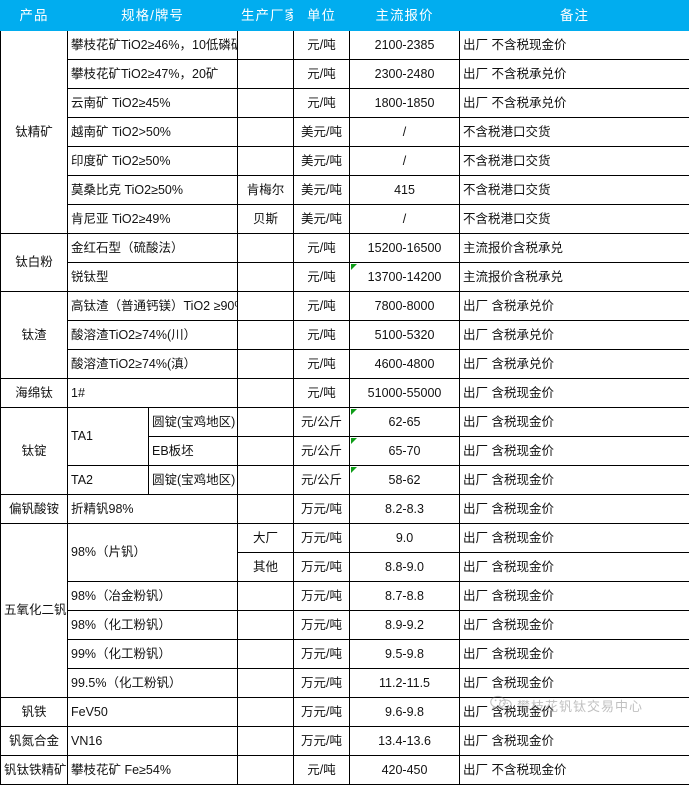 The image size is (689, 785). I want to click on table-row: 肯尼亚 TiO2≥49%贝斯美元/吨/不含税港口交货, so click(345, 219).